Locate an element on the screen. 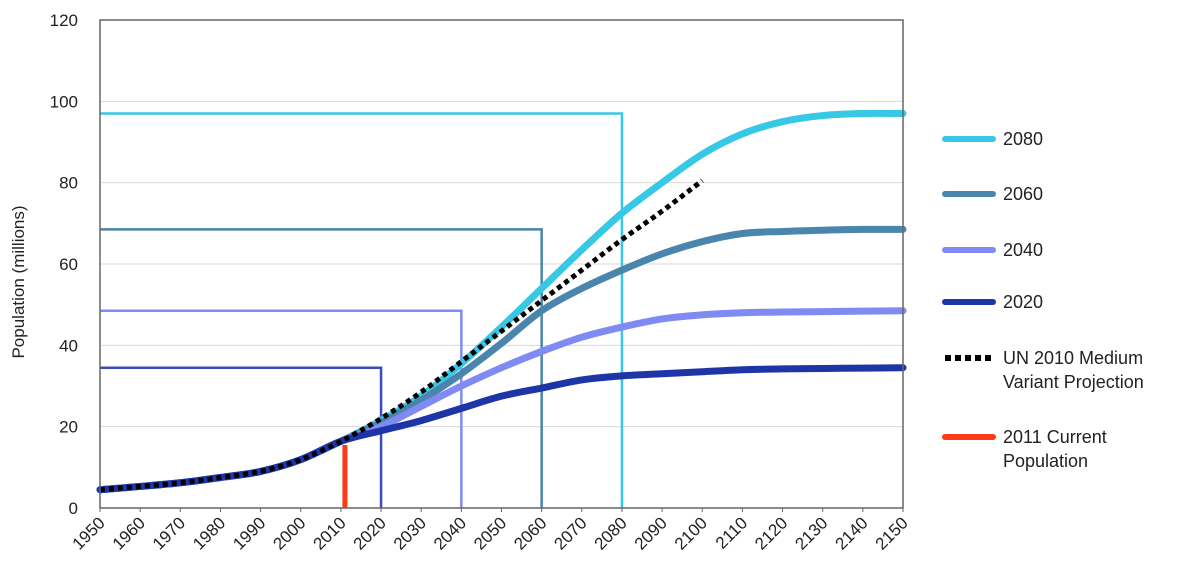  x-tick-label: 2090 is located at coordinates (651, 533).